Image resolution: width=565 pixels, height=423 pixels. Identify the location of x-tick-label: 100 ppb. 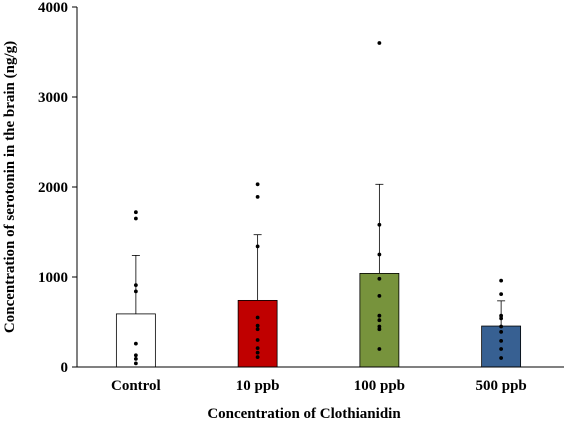
(379, 386).